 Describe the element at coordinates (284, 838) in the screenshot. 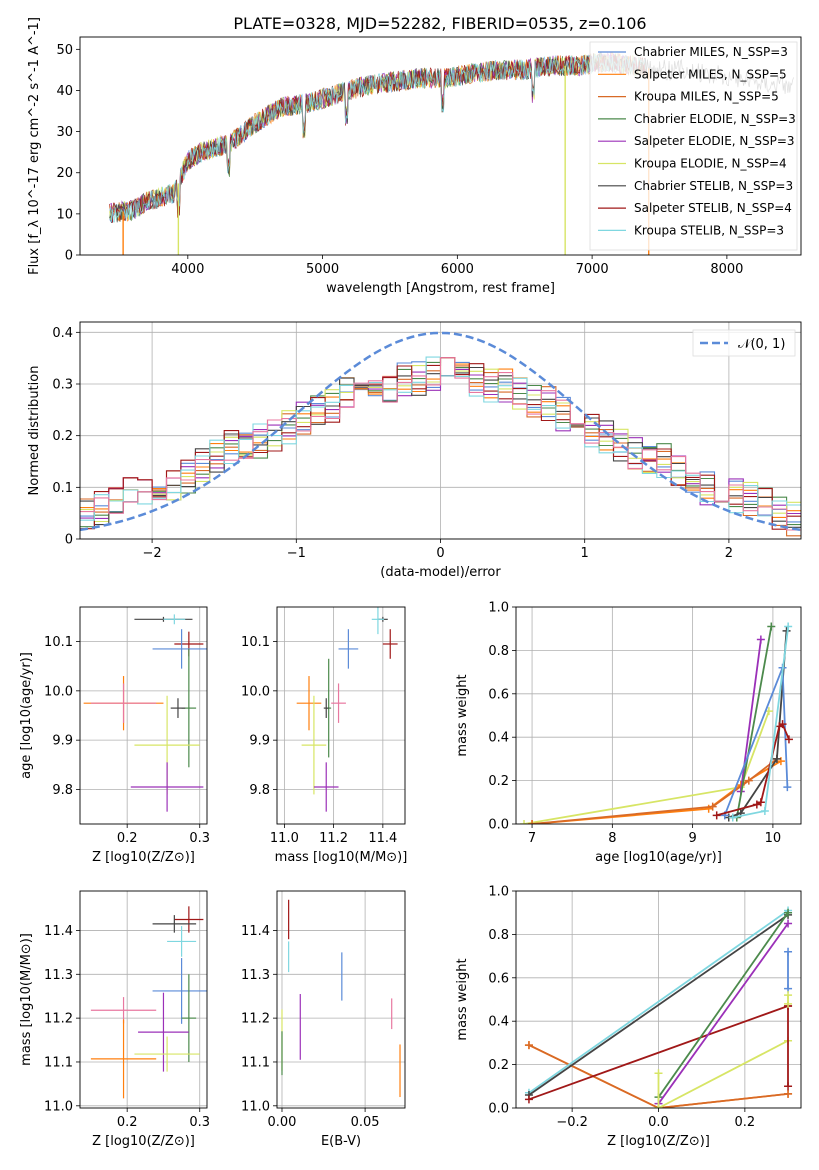

I see `x-tick-label: 11.0` at that location.